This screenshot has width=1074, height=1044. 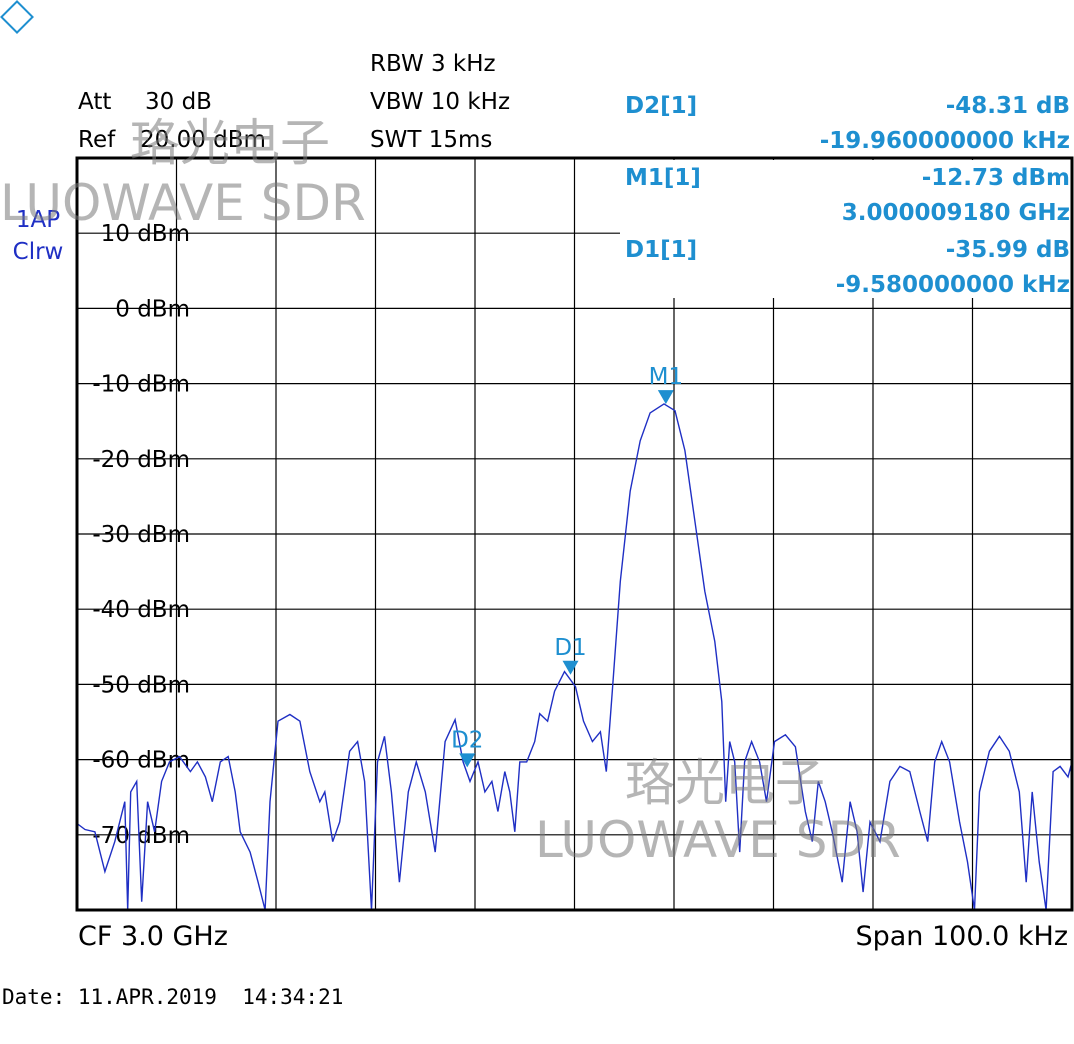 What do you see at coordinates (172, 997) in the screenshot?
I see `date: Date: 11.APR.2019 14:34:21` at bounding box center [172, 997].